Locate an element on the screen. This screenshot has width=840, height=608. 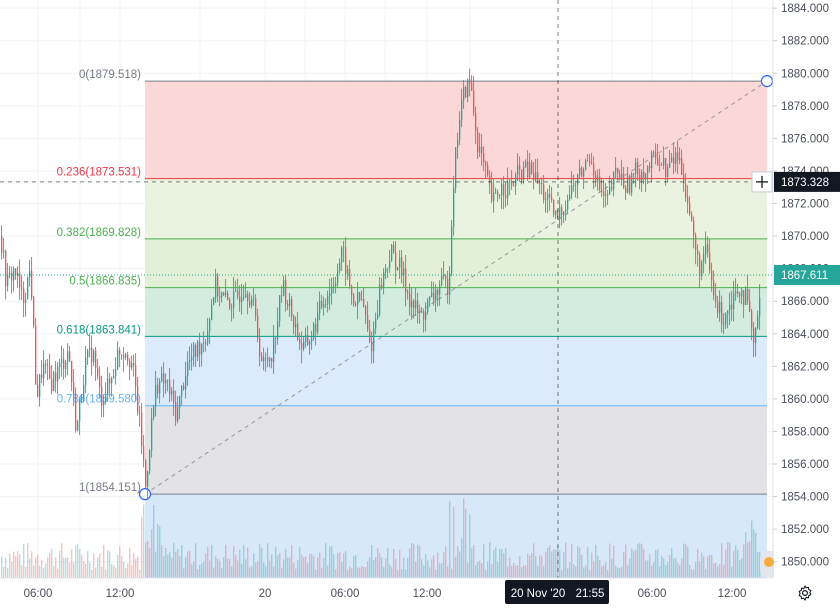
last-price-label: 1867.611 is located at coordinates (804, 276).